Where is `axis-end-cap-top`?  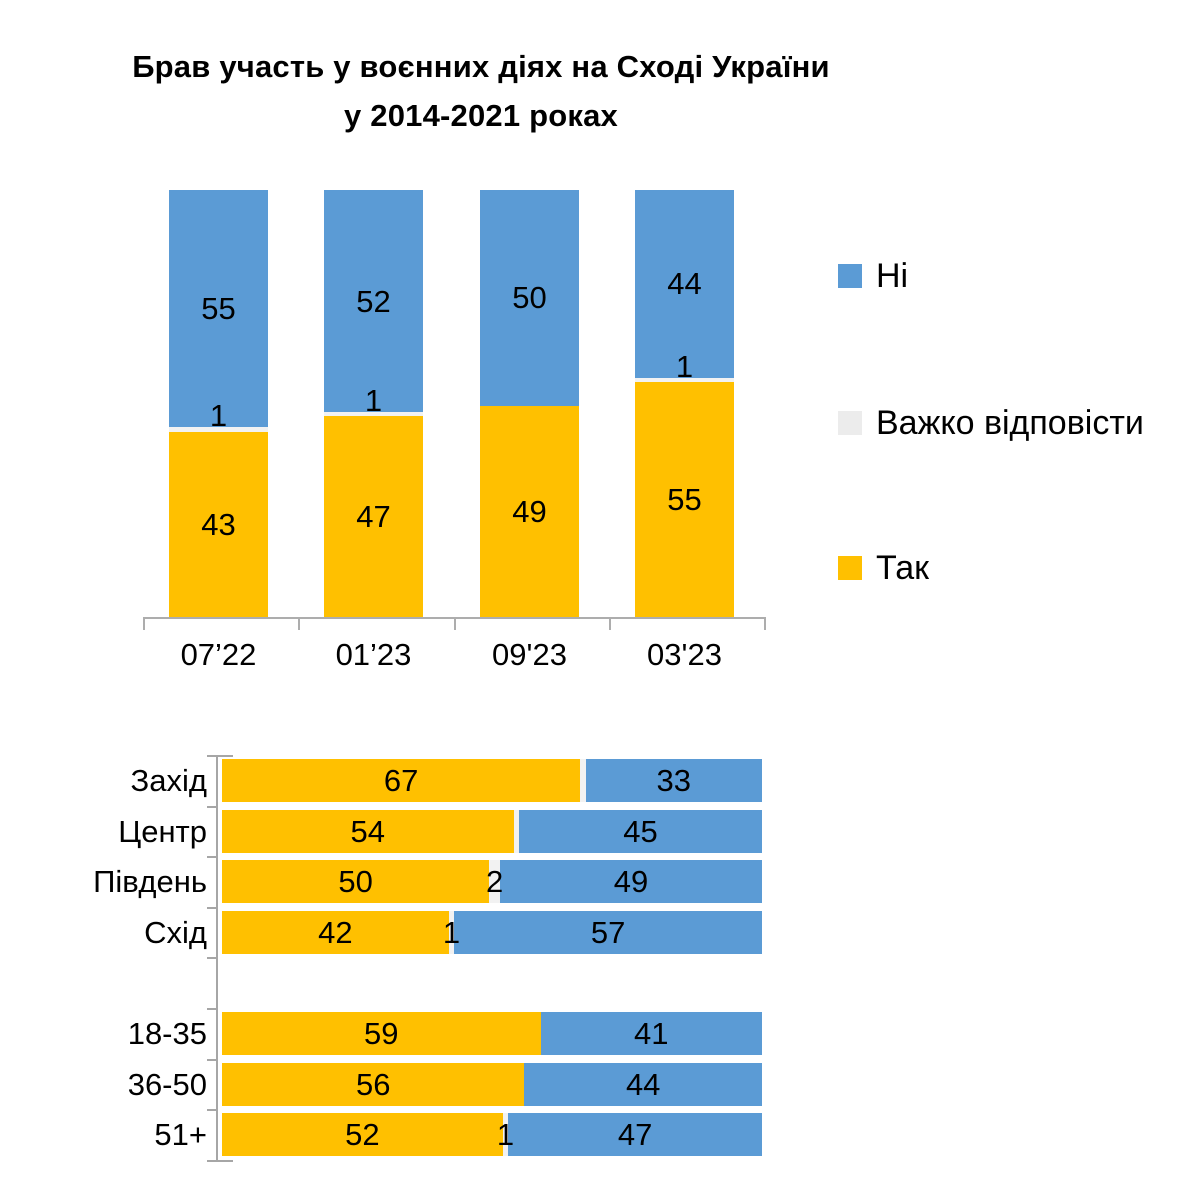 axis-end-cap-top is located at coordinates (224, 756).